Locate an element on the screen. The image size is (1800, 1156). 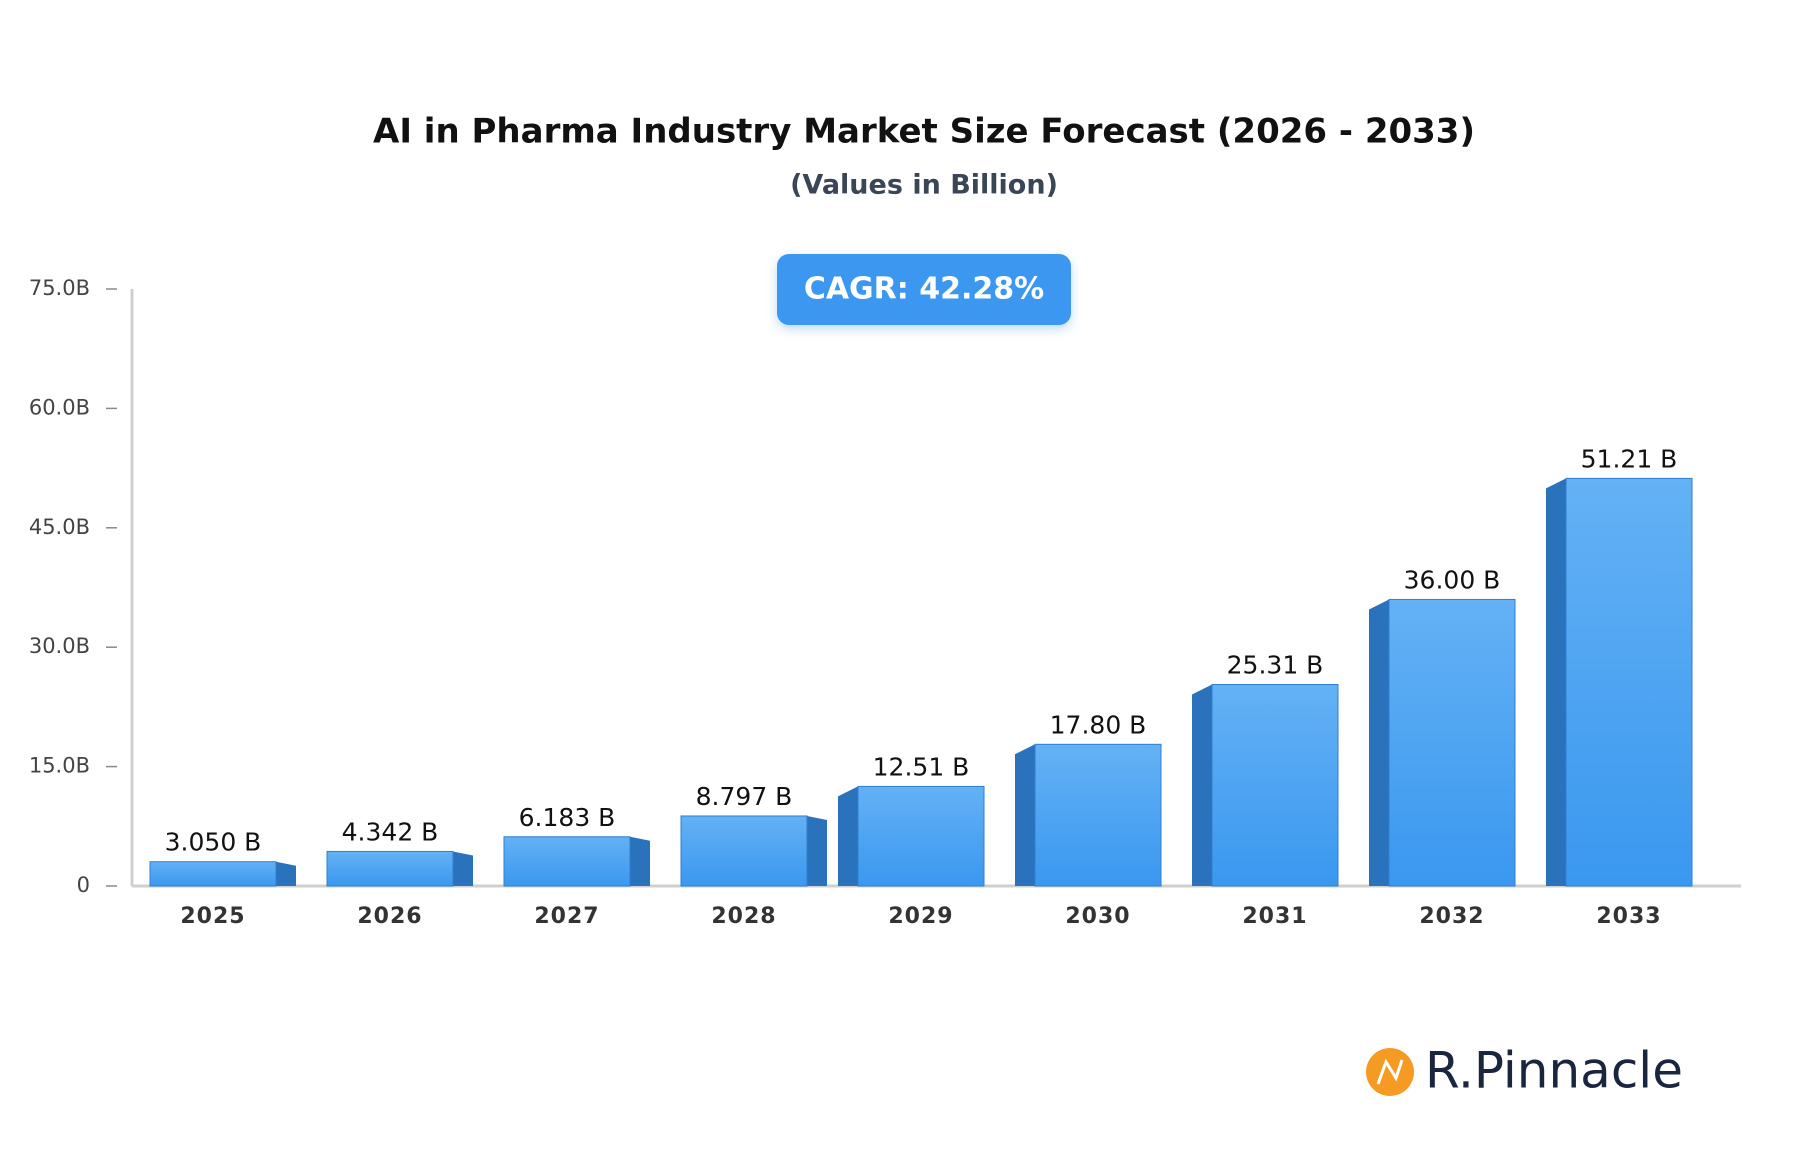
x-tick-label: 2026 is located at coordinates (389, 916).